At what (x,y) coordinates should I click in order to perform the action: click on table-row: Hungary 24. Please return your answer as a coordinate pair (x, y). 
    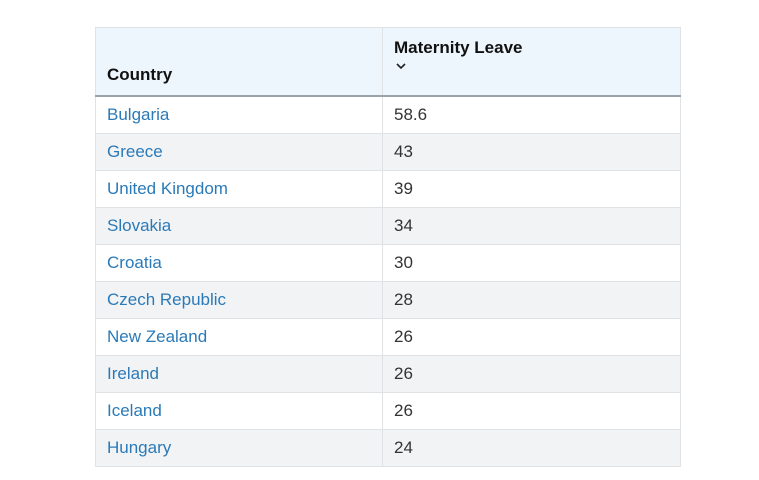
    Looking at the image, I should click on (388, 448).